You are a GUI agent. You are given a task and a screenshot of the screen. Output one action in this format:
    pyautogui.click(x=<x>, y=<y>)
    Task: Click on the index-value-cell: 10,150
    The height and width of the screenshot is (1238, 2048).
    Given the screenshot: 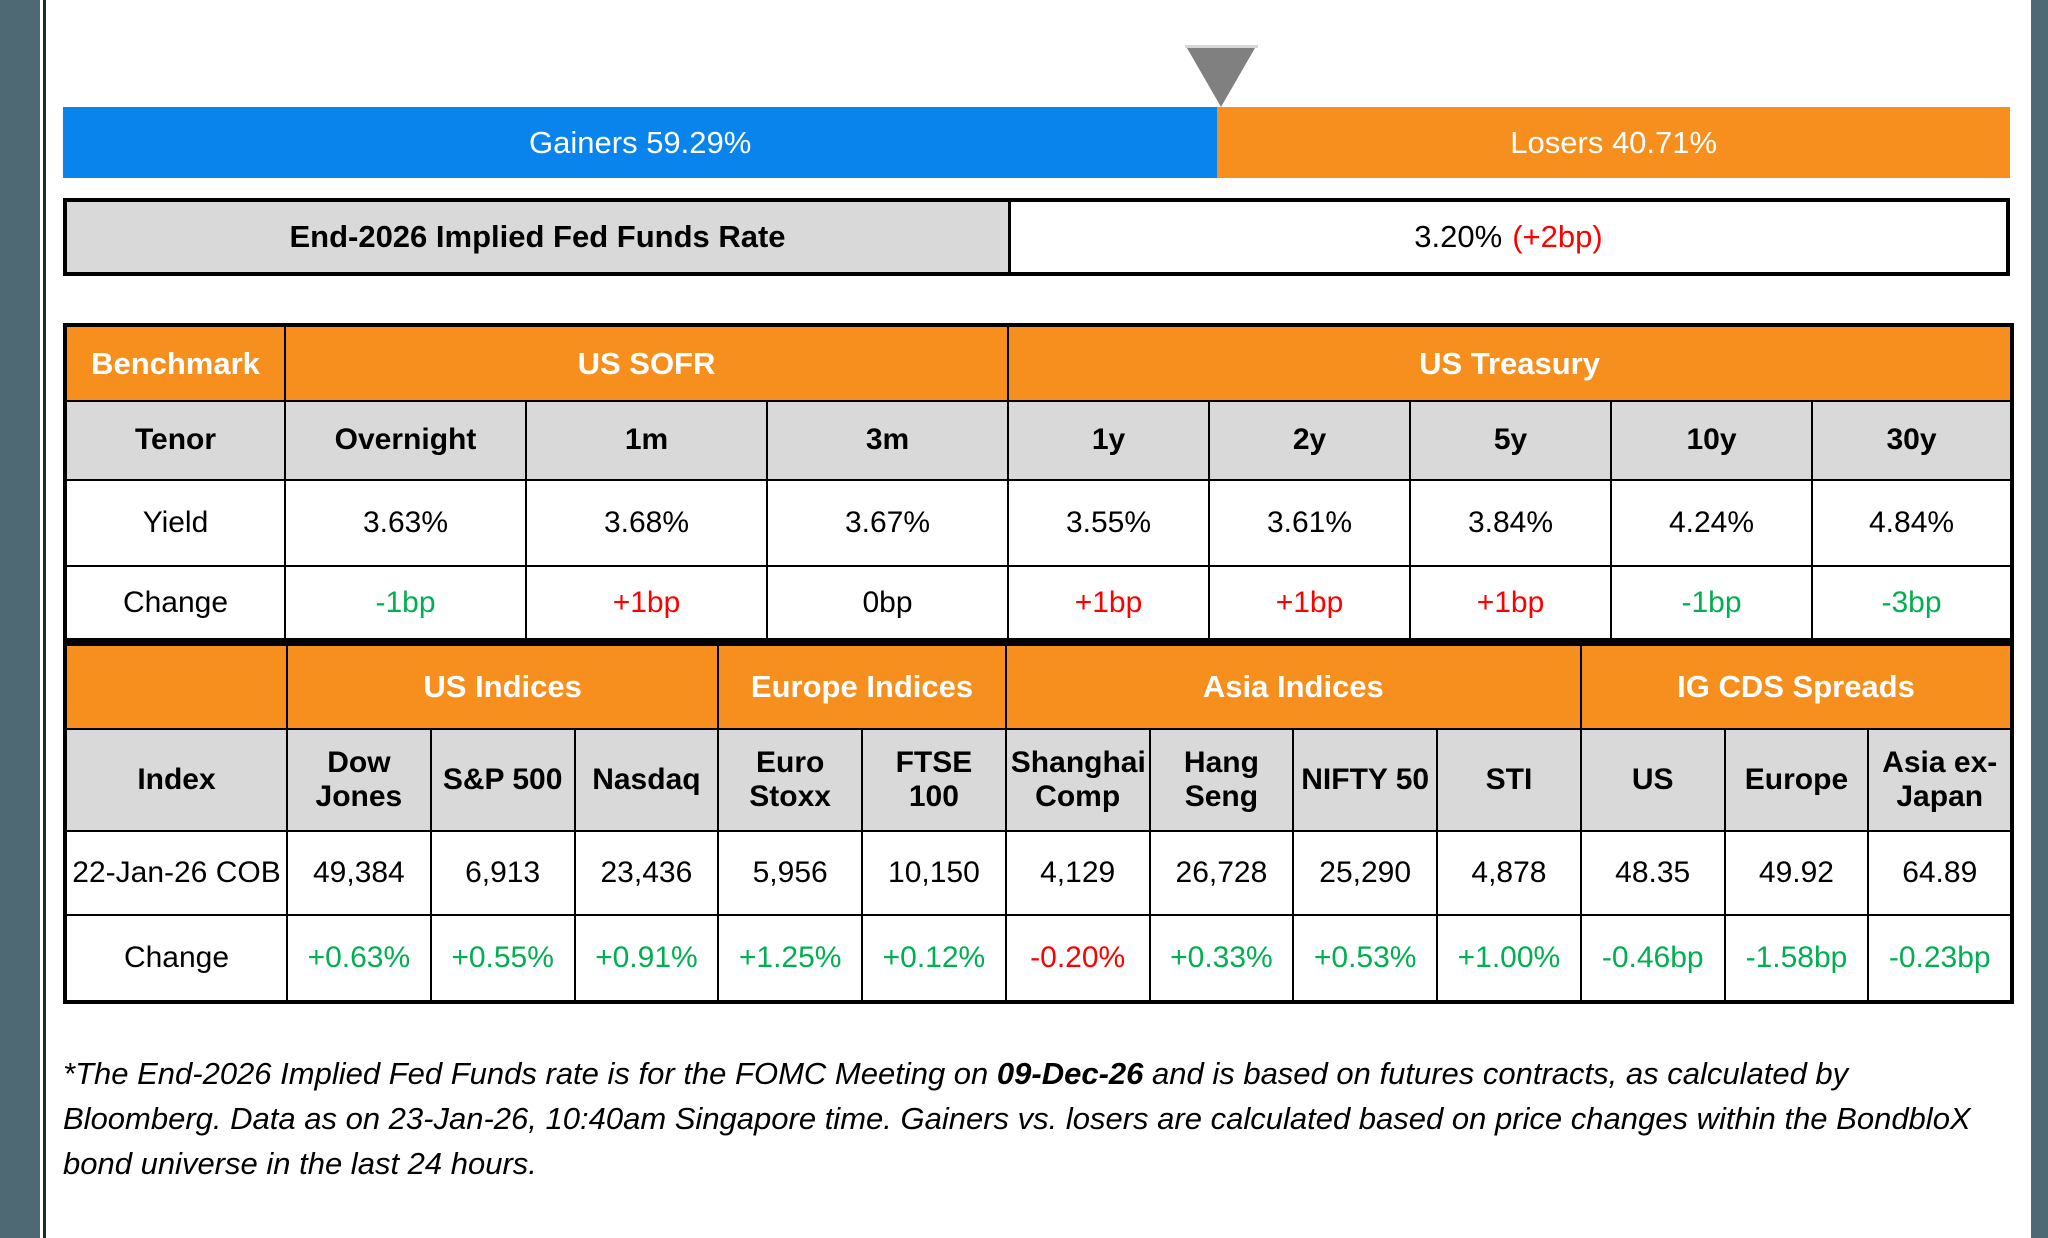 What is the action you would take?
    pyautogui.click(x=934, y=873)
    